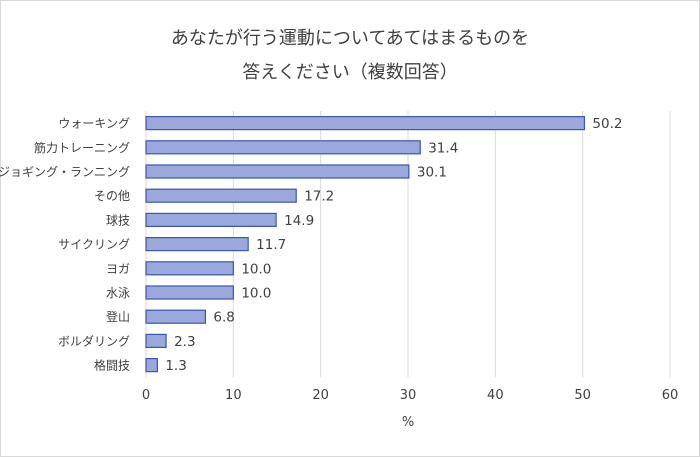 The image size is (700, 457). I want to click on x-tick-label: 0, so click(146, 395).